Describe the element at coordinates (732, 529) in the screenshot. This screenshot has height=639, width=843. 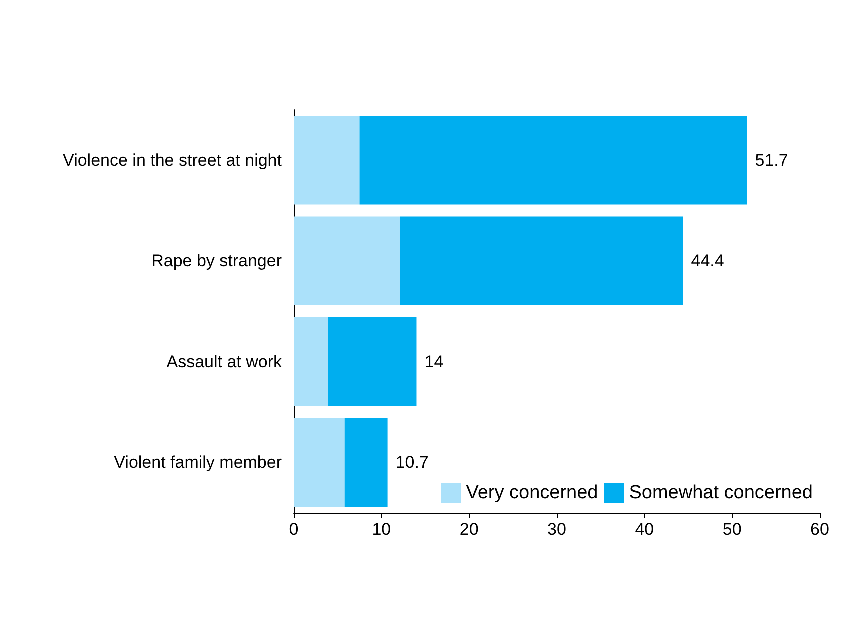
I see `x-tick-label: 50` at that location.